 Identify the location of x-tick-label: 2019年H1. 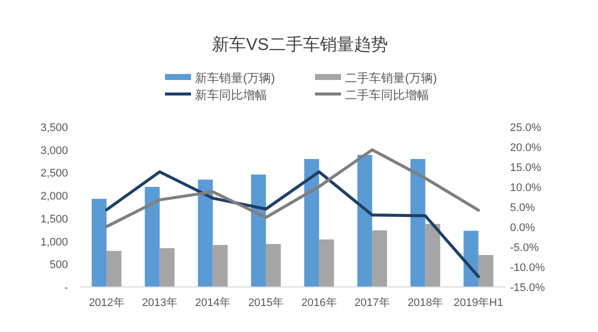
(479, 303).